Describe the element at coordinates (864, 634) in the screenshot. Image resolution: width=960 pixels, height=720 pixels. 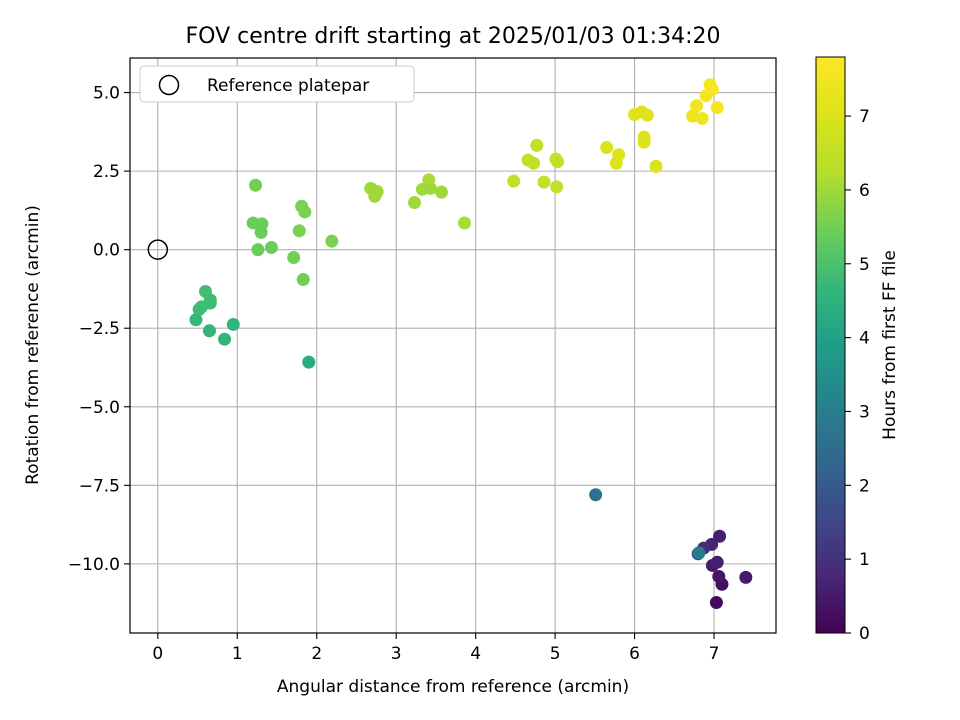
I see `colorbar-tick-label: 0` at that location.